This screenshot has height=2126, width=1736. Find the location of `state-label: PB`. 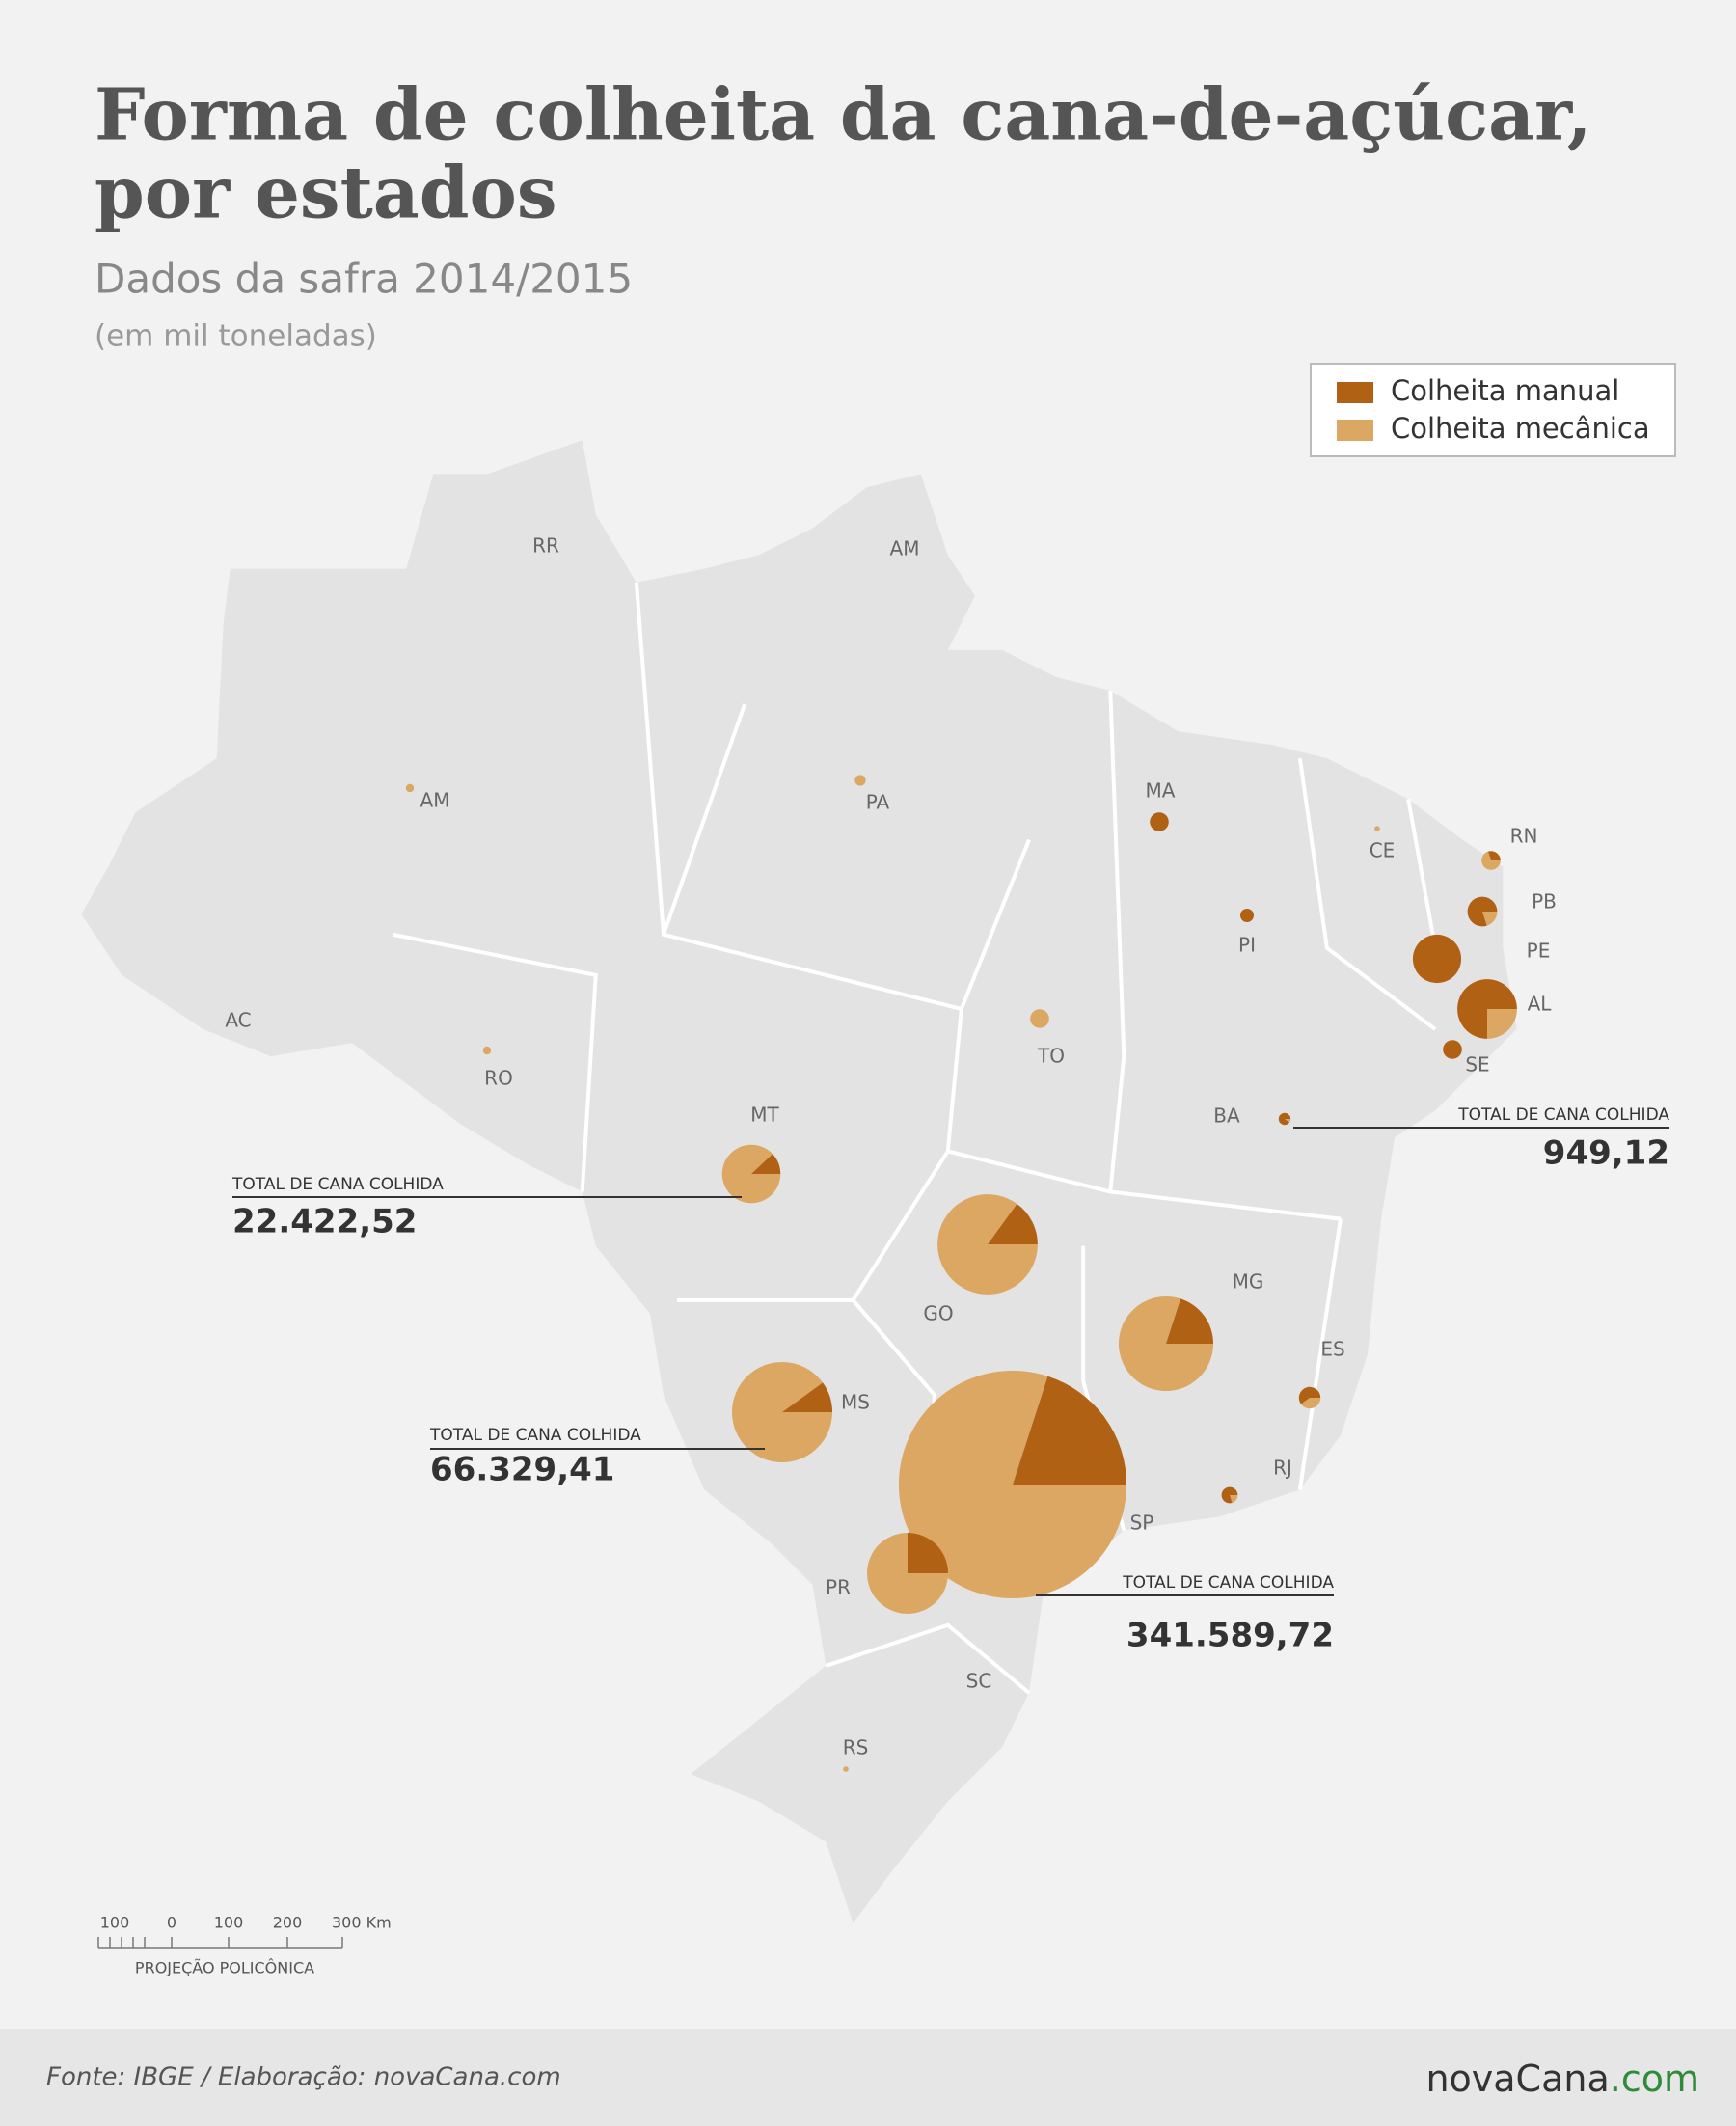

state-label: PB is located at coordinates (1544, 902).